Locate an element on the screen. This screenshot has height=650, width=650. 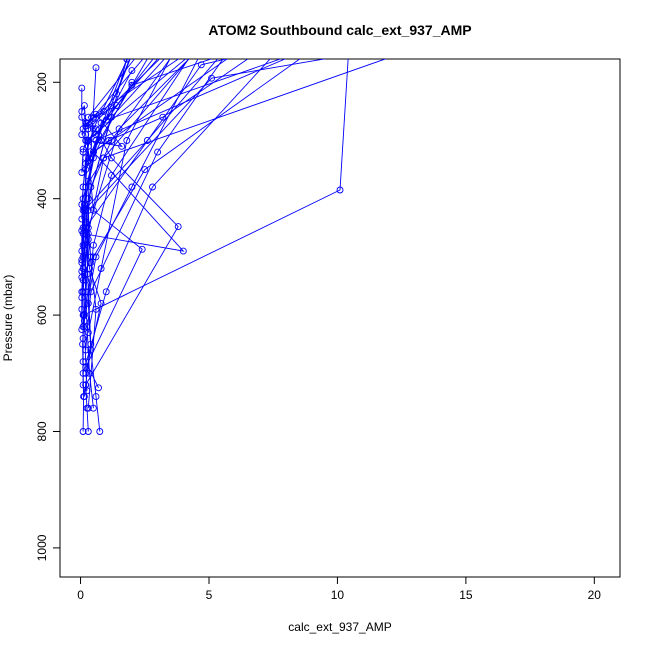
y-tick-label: 400 is located at coordinates (42, 198).